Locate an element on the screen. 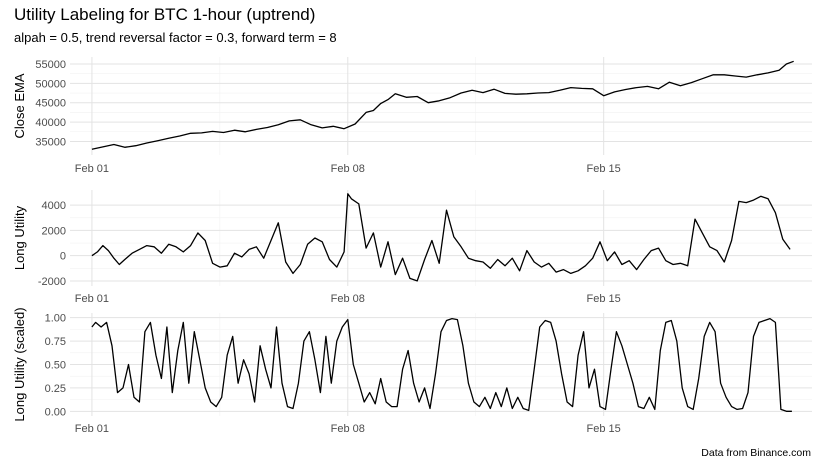 The image size is (825, 465). y-tick-label: -2000 is located at coordinates (52, 282).